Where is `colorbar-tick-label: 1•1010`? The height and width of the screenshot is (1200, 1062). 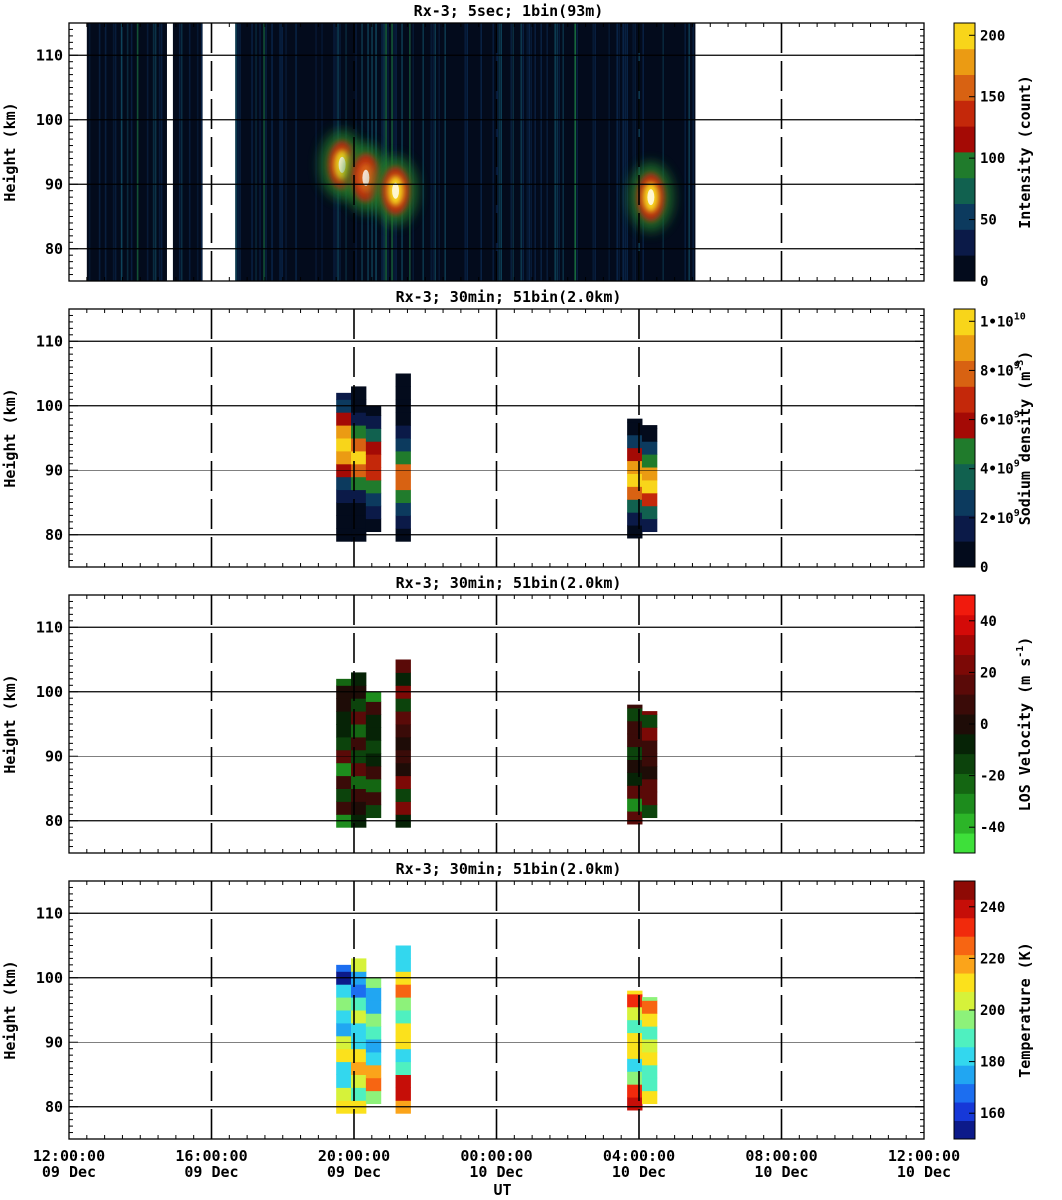 colorbar-tick-label: 1•1010 is located at coordinates (1003, 320).